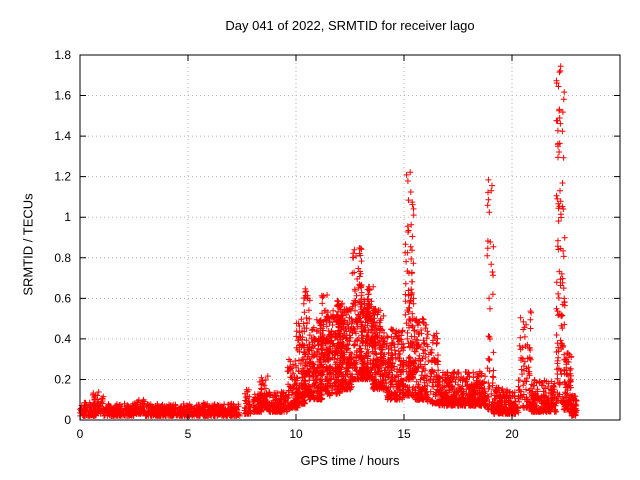 The height and width of the screenshot is (480, 640). Describe the element at coordinates (62, 96) in the screenshot. I see `y-tick-label: 1.6` at that location.